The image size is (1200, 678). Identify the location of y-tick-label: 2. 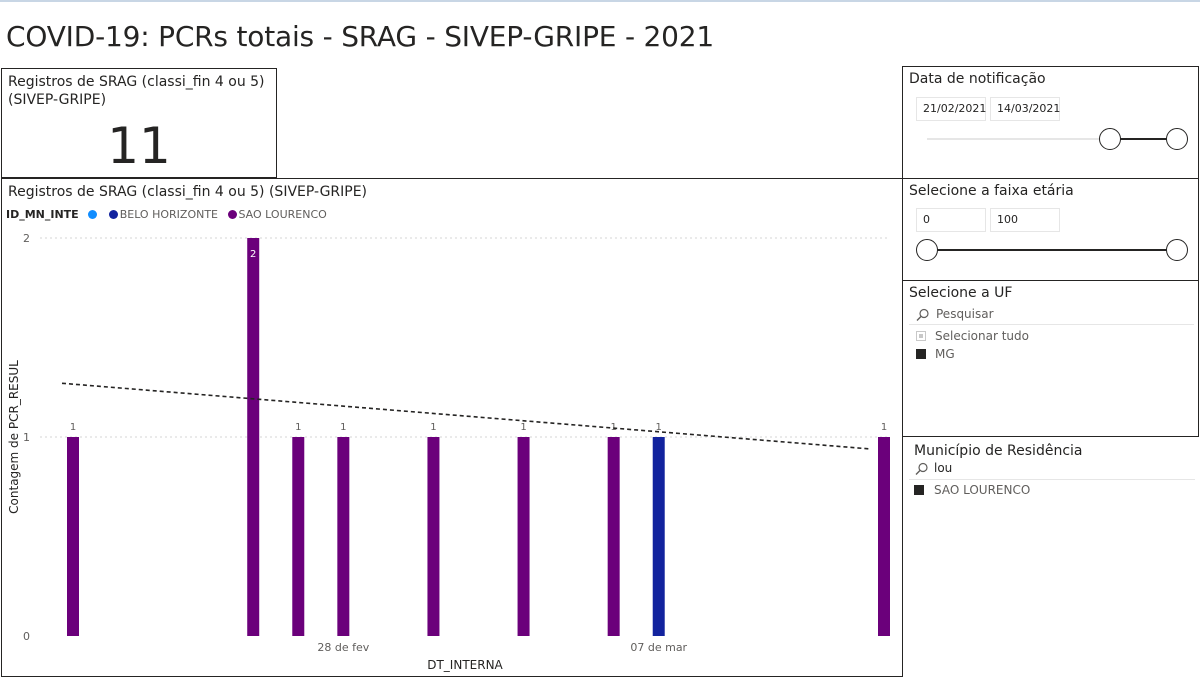
(26, 238).